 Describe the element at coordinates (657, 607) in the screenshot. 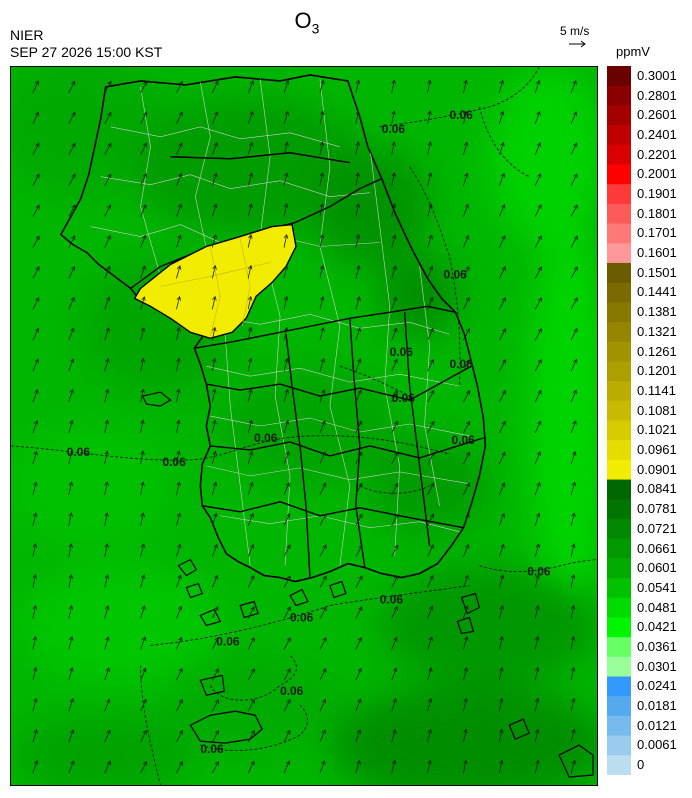

I see `legend-tick-label: 0.0481` at that location.